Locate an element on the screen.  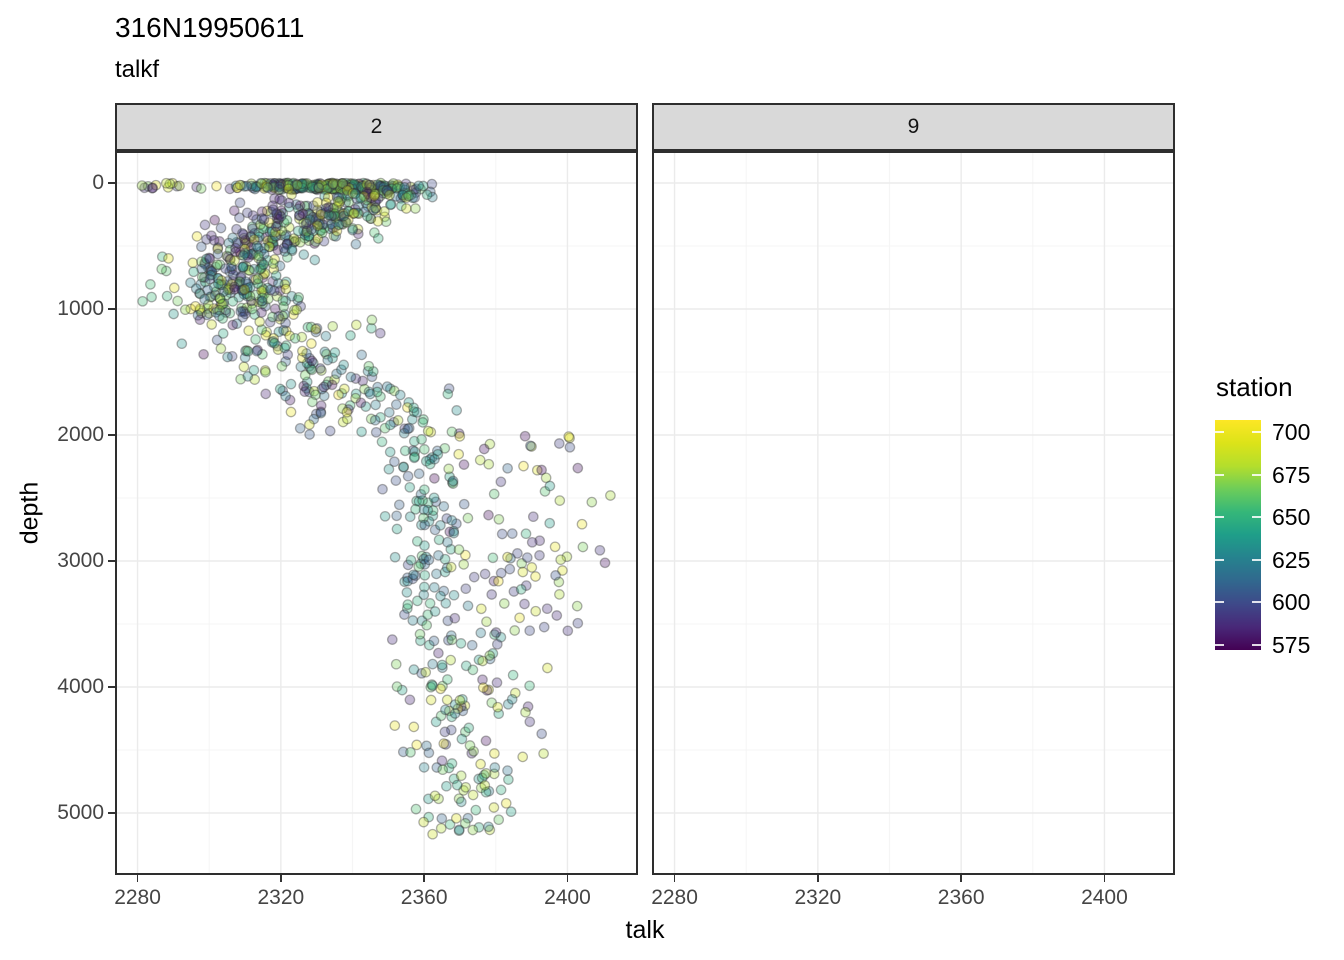
legend-tick-label: 600 is located at coordinates (1291, 602).